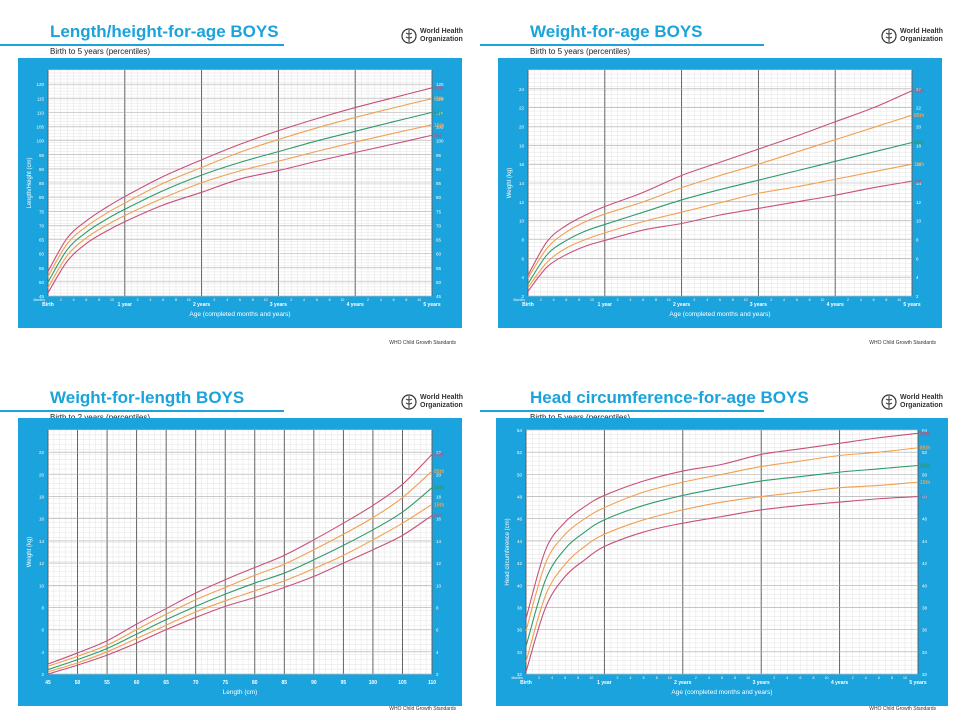 The width and height of the screenshot is (960, 720). I want to click on y-tick-label-right: 4, so click(917, 277).